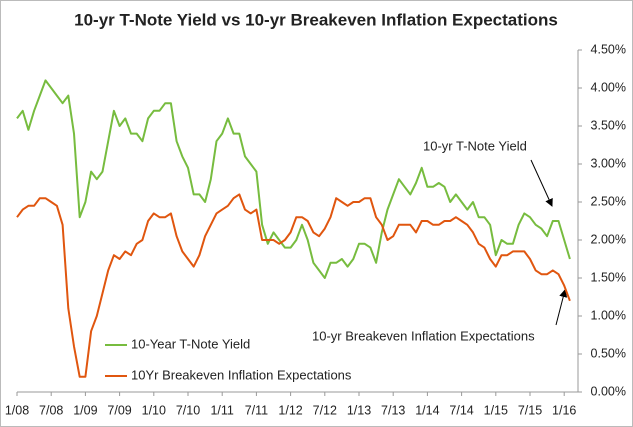  What do you see at coordinates (188, 410) in the screenshot?
I see `x-tick-label: 7/10` at bounding box center [188, 410].